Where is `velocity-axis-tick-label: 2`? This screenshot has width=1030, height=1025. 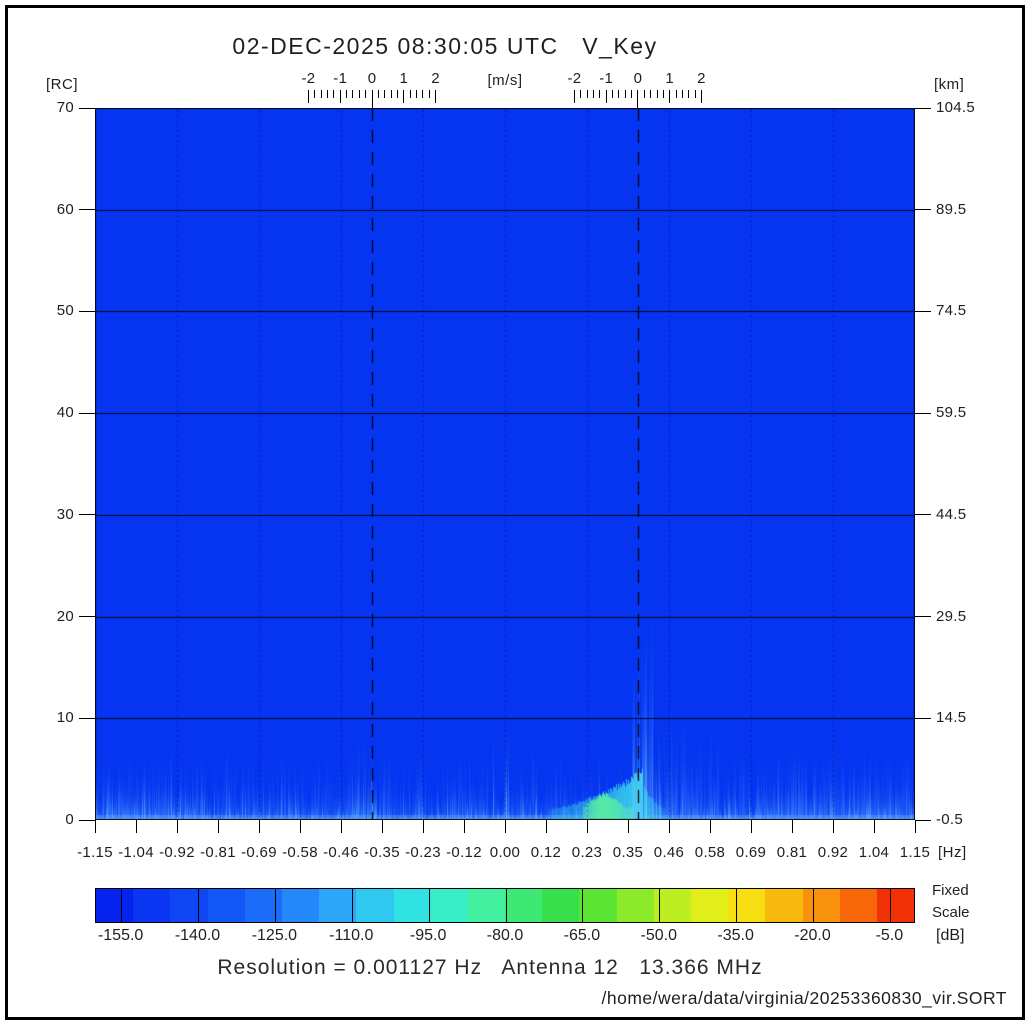
velocity-axis-tick-label: 2 is located at coordinates (435, 78).